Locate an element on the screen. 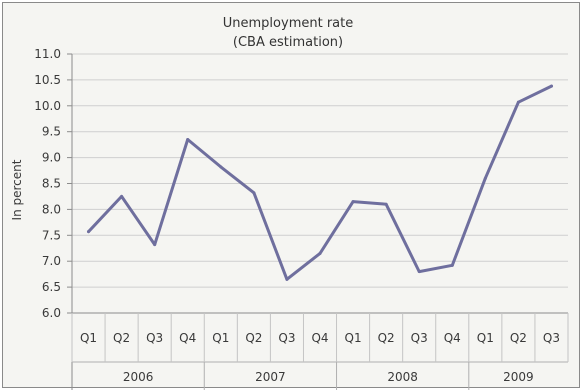  y-tick-label: 8.5 is located at coordinates (51, 184).